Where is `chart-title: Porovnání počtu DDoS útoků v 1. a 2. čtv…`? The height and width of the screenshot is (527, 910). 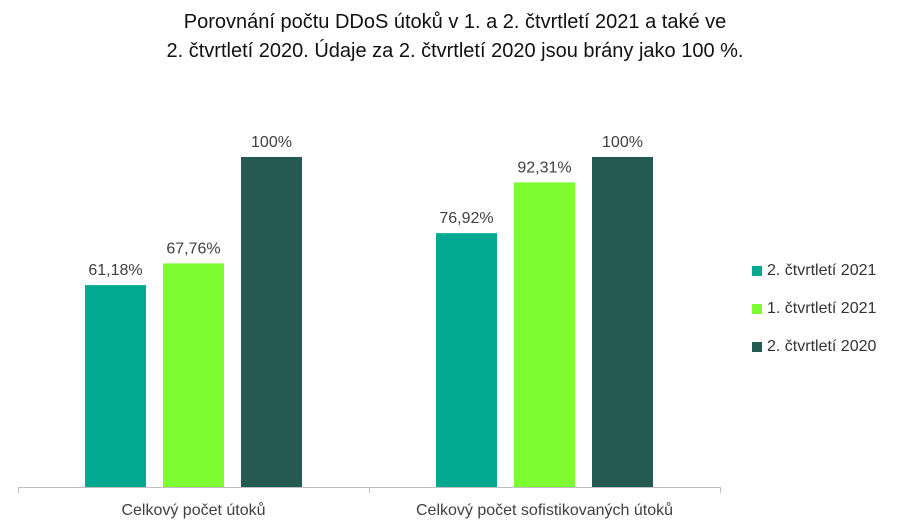
chart-title: Porovnání počtu DDoS útoků v 1. a 2. čtv… is located at coordinates (455, 36).